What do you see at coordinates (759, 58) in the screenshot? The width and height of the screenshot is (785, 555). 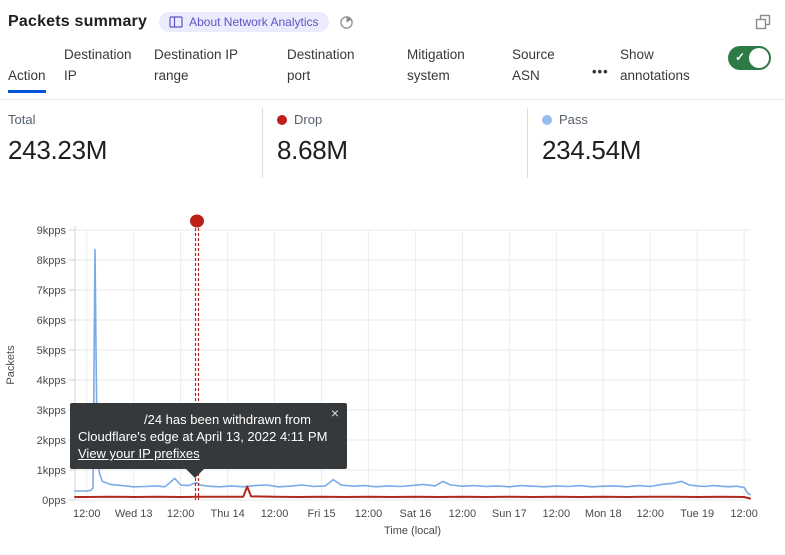 I see `toggle-knob` at bounding box center [759, 58].